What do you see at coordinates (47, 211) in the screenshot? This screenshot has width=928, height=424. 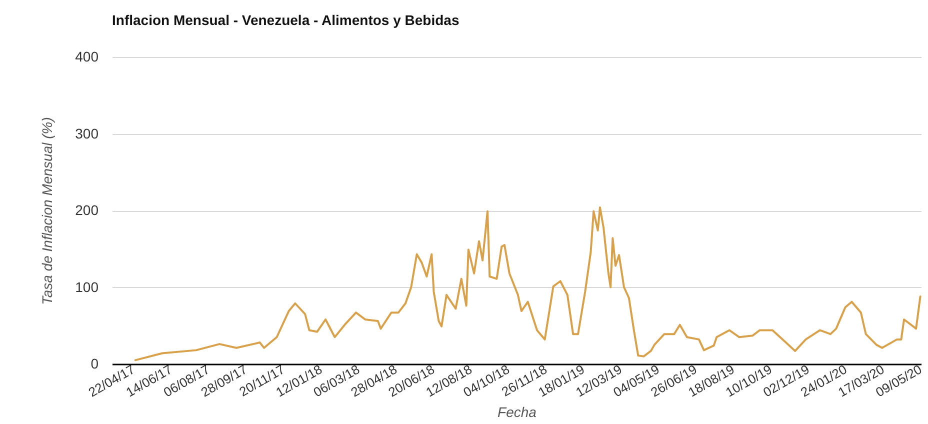 I see `y-axis-title: Tasa de Inflacion Mensual (%)` at bounding box center [47, 211].